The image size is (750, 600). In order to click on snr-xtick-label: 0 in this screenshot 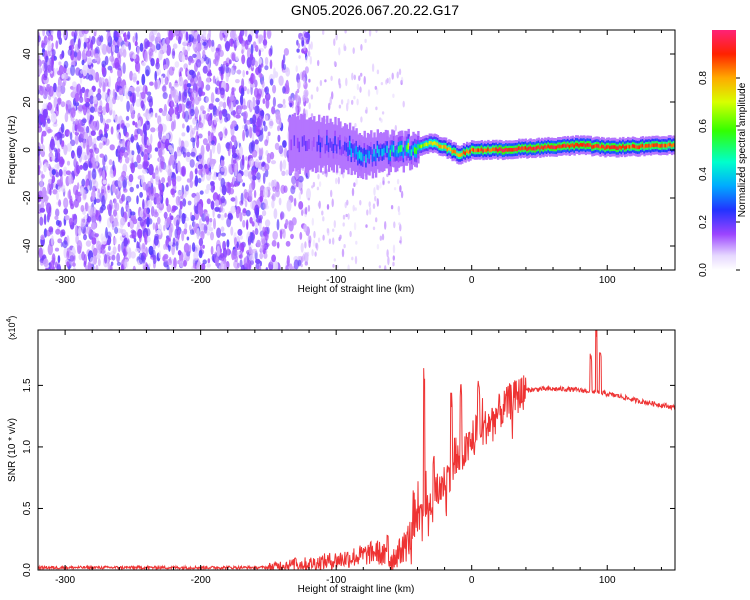, I will do `click(472, 580)`.